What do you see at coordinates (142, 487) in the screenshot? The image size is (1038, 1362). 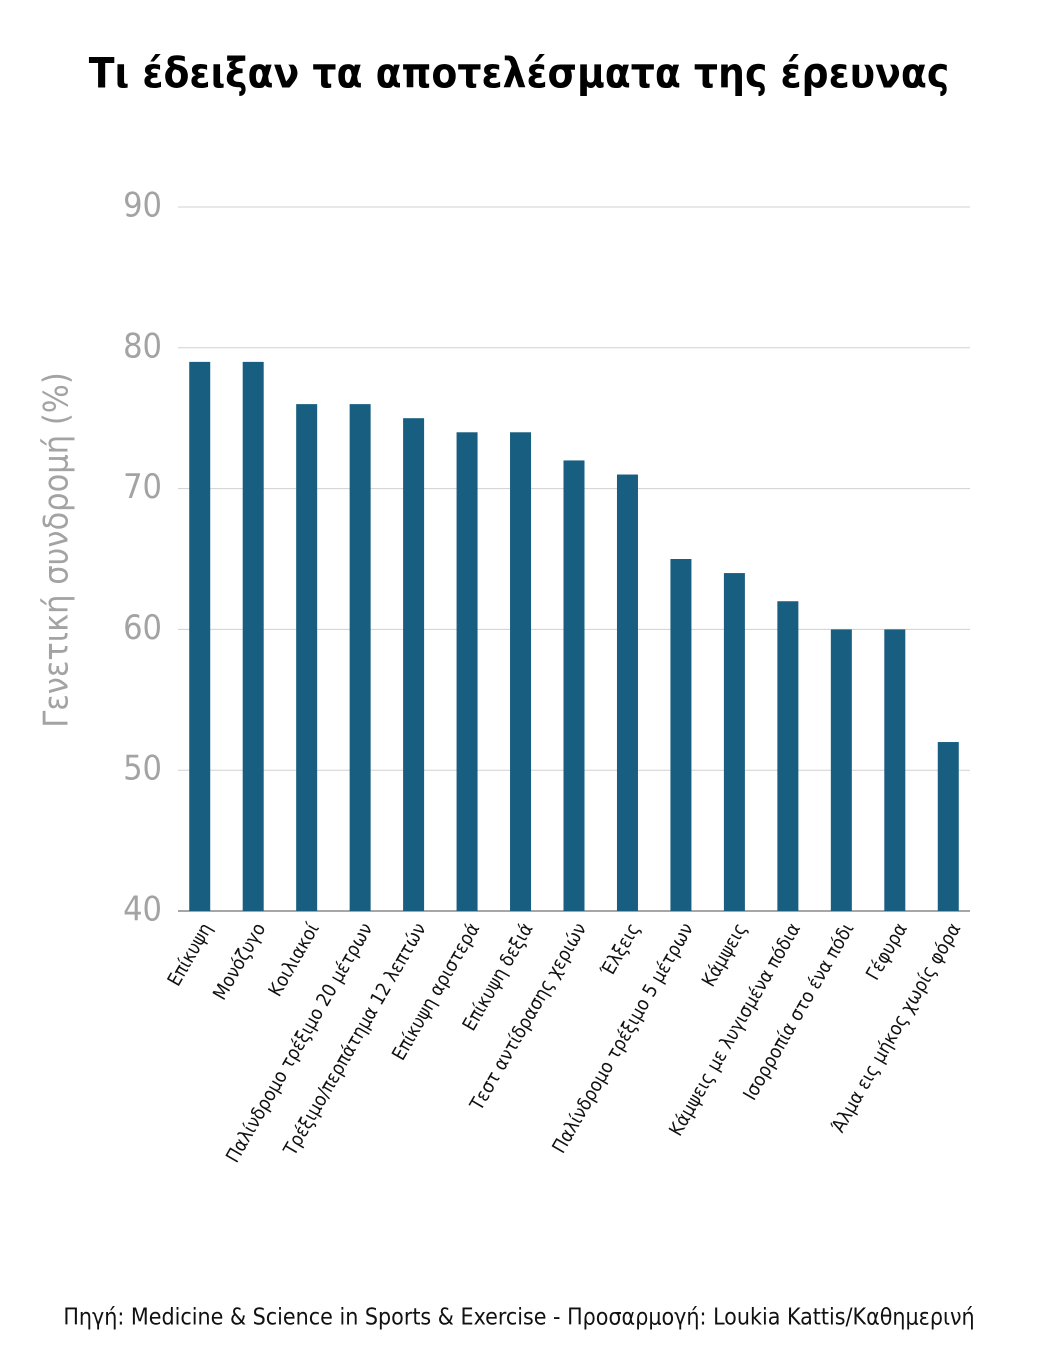 I see `y-tick-label: 70` at bounding box center [142, 487].